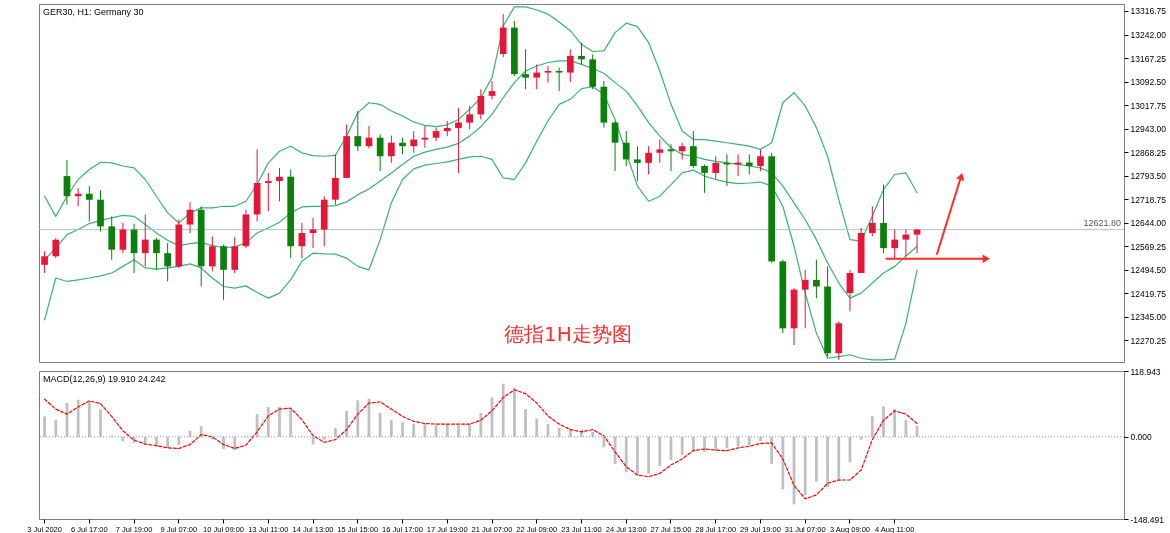 The height and width of the screenshot is (533, 1170). What do you see at coordinates (1148, 317) in the screenshot?
I see `y-tick-label: 12345.00` at bounding box center [1148, 317].